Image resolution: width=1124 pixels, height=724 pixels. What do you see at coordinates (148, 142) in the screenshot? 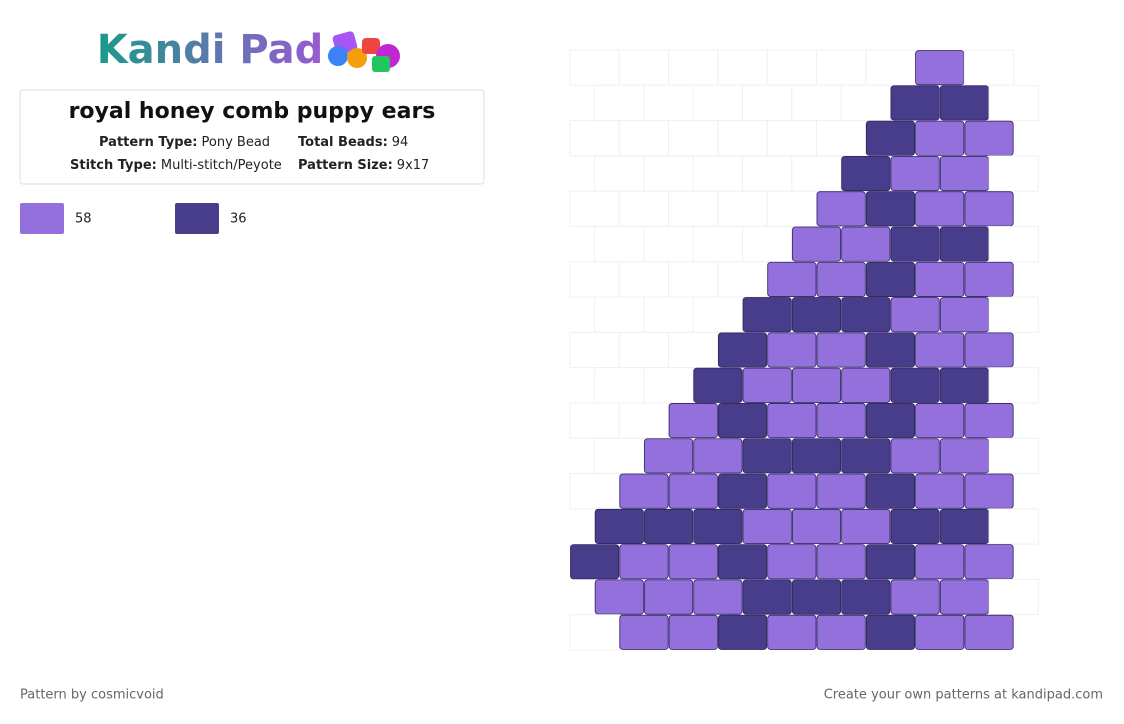
I see `field-label: Pattern Type:` at bounding box center [148, 142].